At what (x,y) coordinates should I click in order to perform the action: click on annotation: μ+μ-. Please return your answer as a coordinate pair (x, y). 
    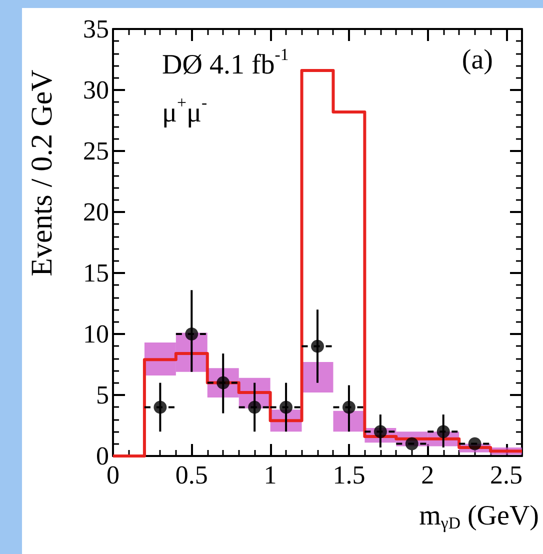
    Looking at the image, I should click on (185, 110).